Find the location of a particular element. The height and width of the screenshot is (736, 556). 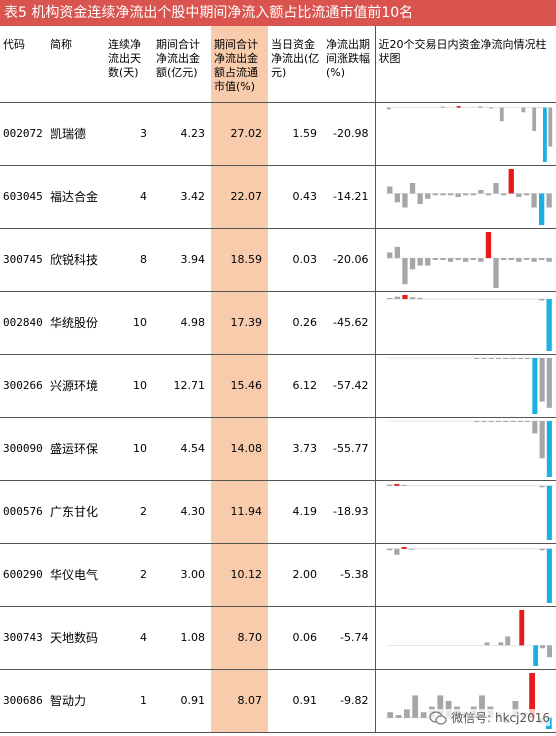

cell-total: 4.30 is located at coordinates (182, 512).